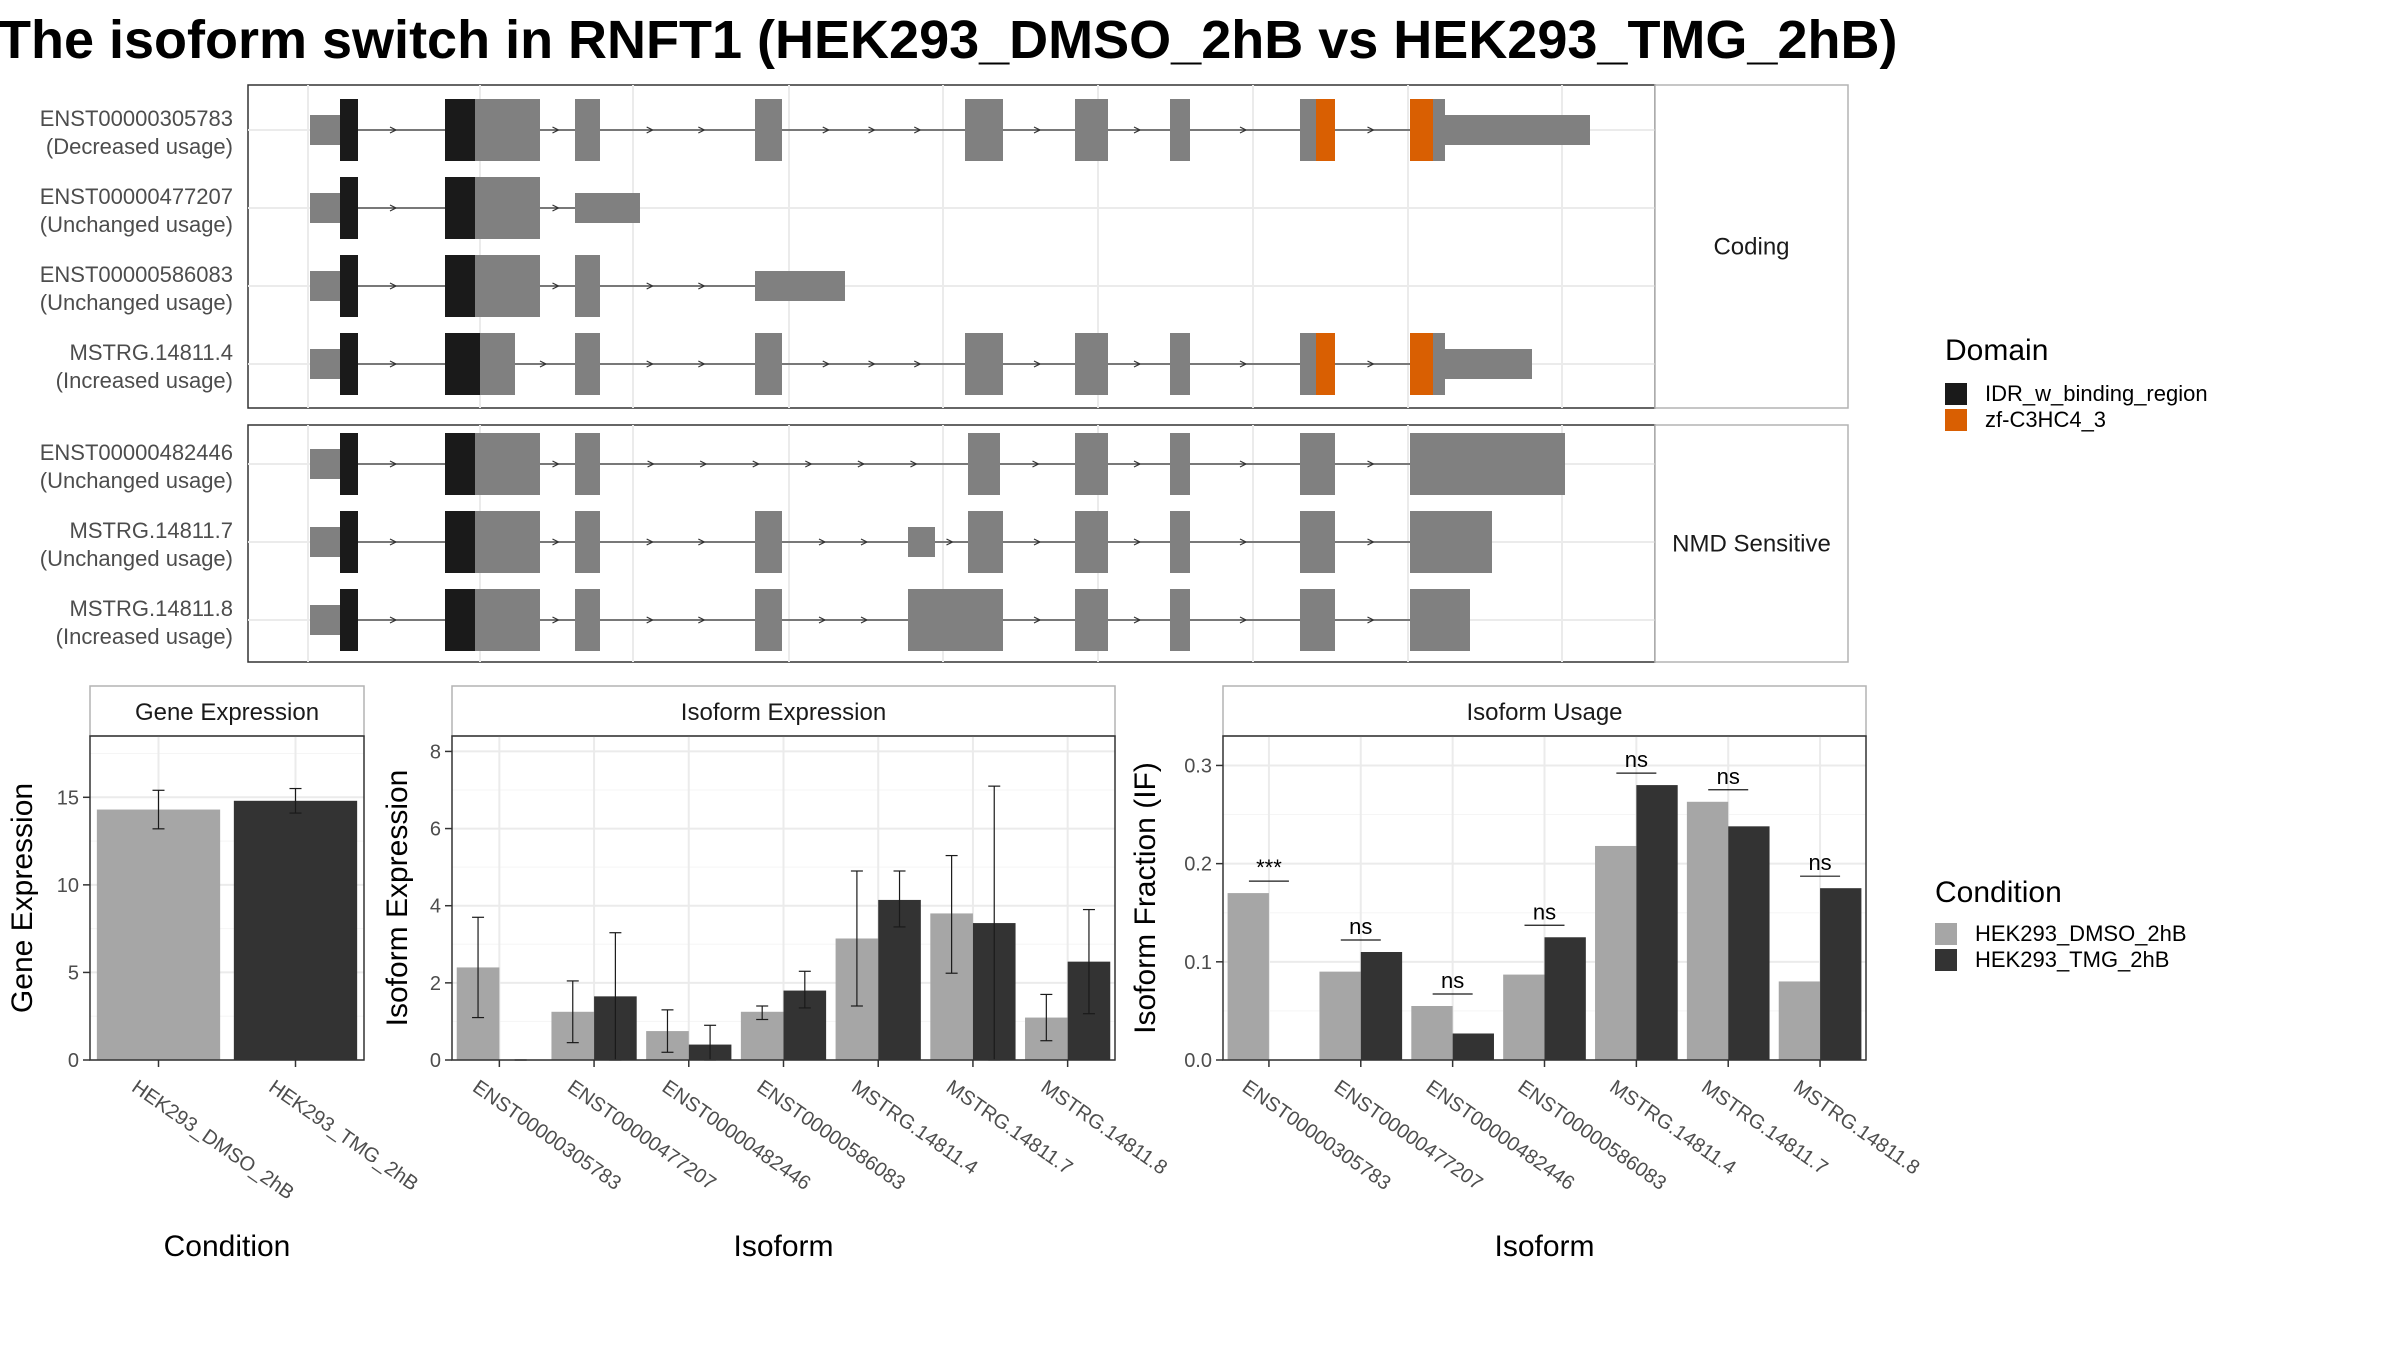 This screenshot has height=1350, width=2400. What do you see at coordinates (1998, 892) in the screenshot?
I see `condition-legend-title: Condition` at bounding box center [1998, 892].